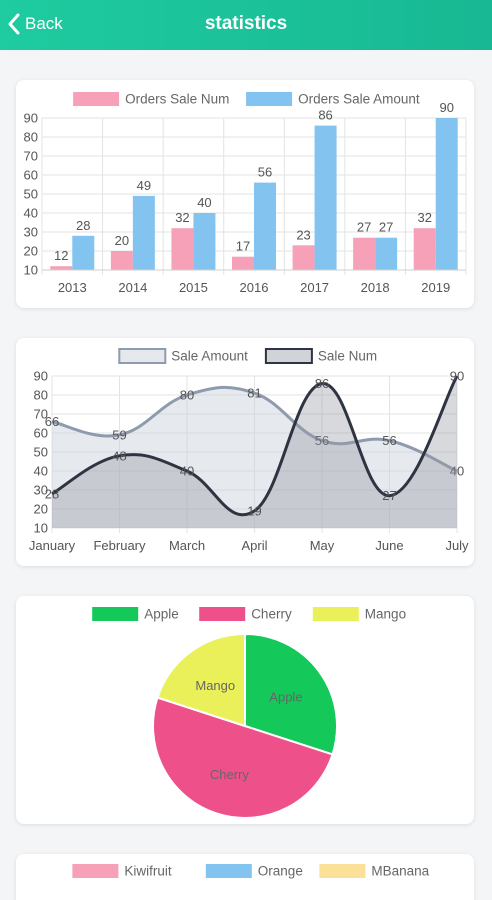  What do you see at coordinates (209, 356) in the screenshot?
I see `area-chart-legend-label: Sale Amount` at bounding box center [209, 356].